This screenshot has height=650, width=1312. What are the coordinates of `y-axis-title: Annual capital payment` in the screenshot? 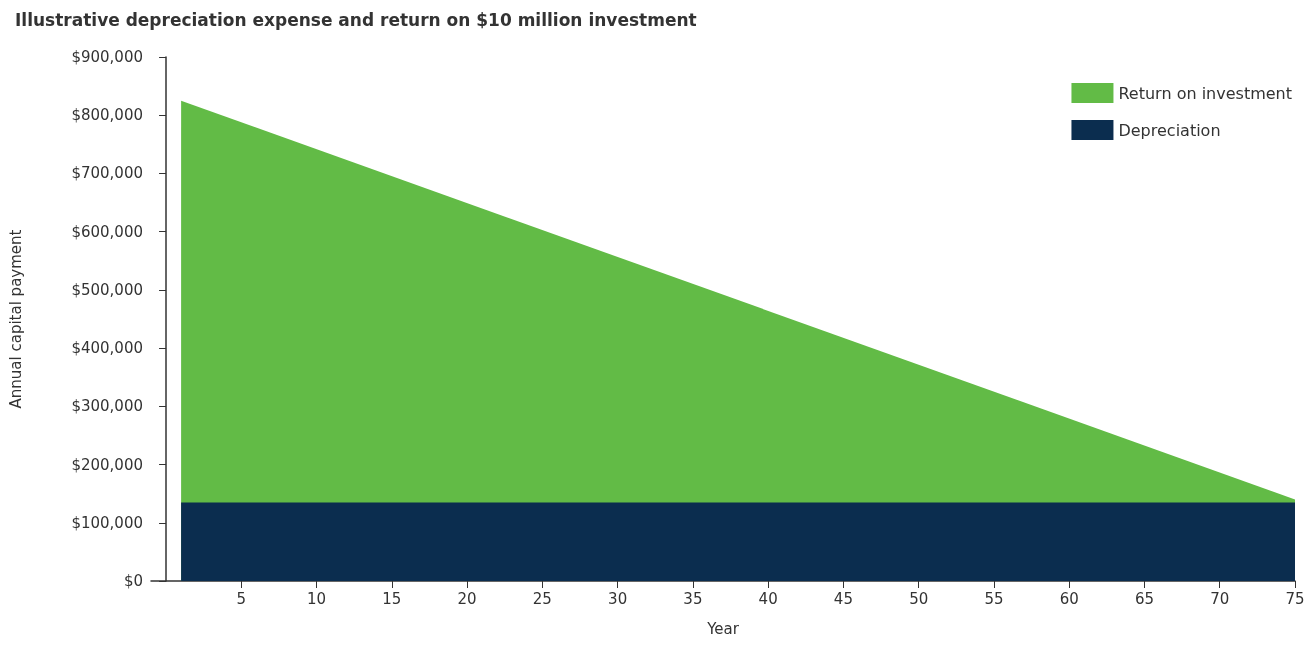 It's located at (15, 319).